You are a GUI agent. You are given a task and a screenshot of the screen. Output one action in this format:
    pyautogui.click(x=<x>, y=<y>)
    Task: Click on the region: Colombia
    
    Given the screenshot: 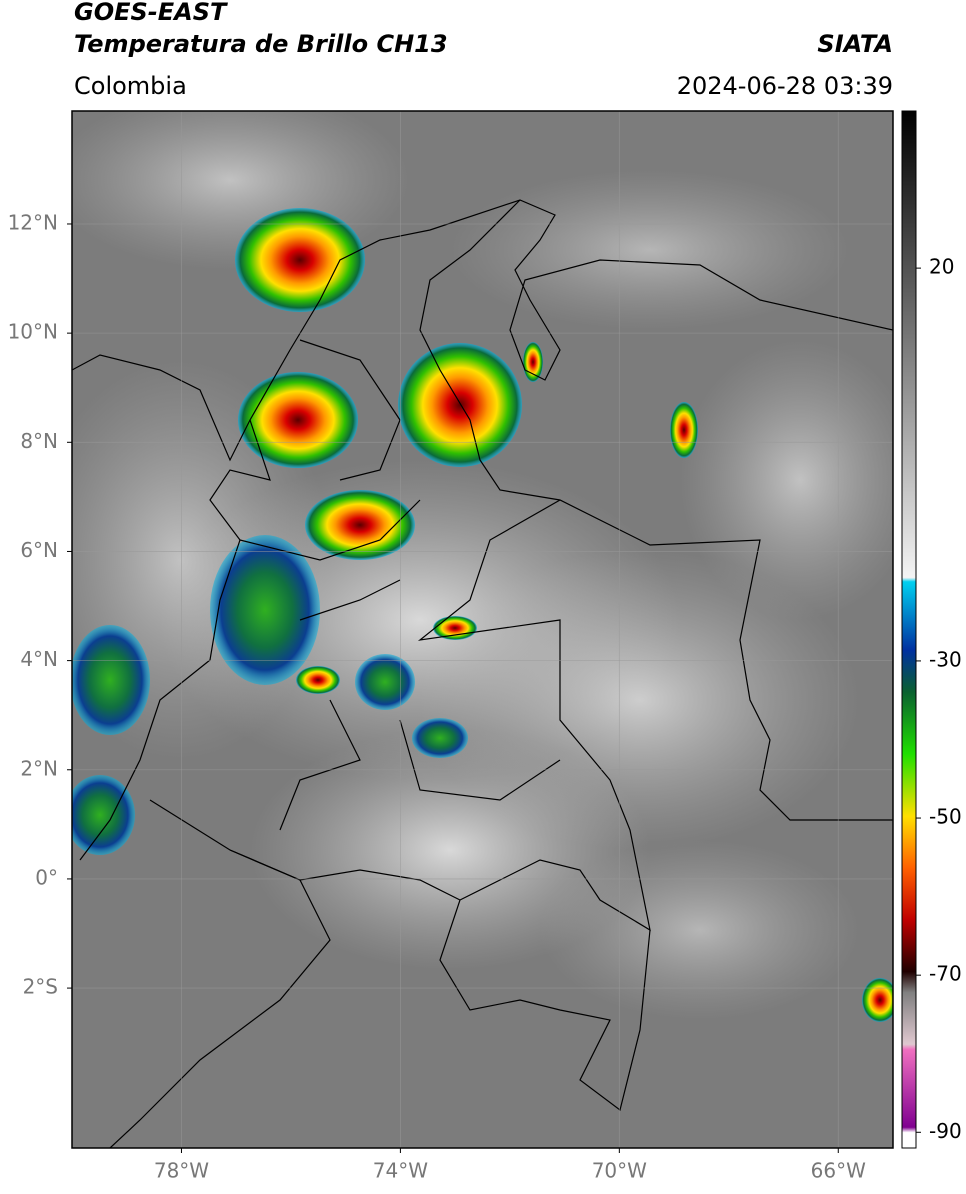 What is the action you would take?
    pyautogui.click(x=130, y=86)
    